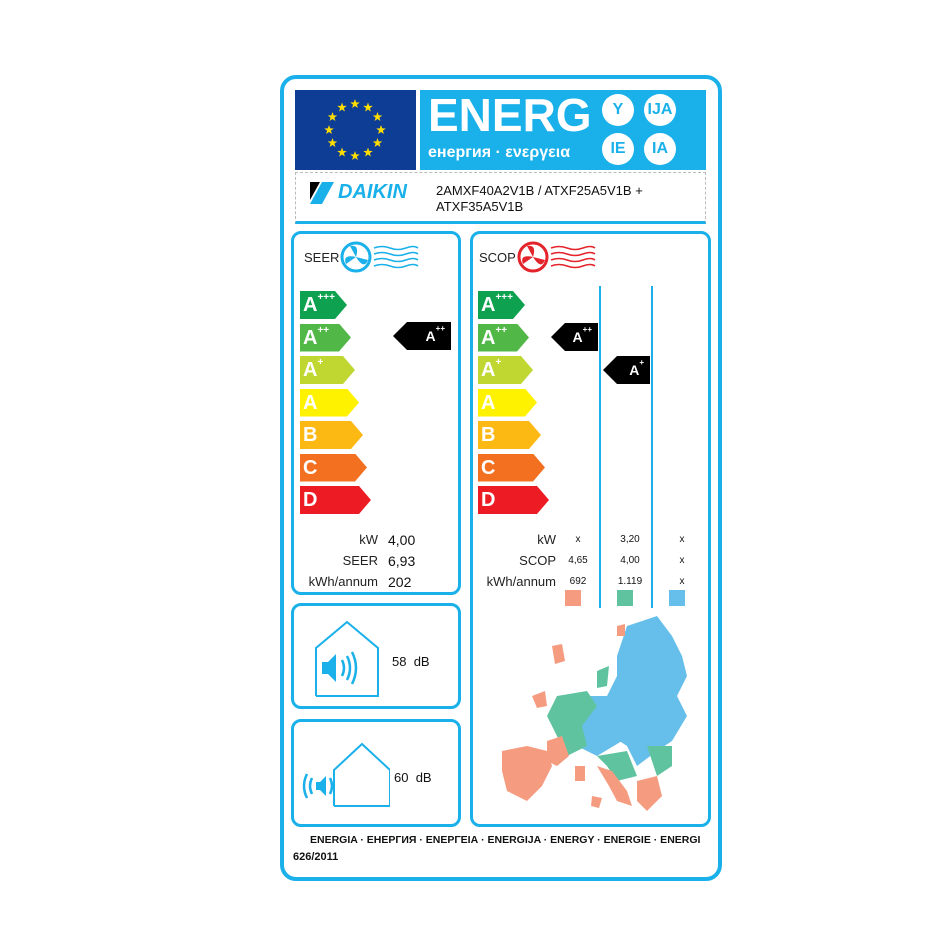 Image resolution: width=948 pixels, height=948 pixels. I want to click on seer-title: SEER, so click(322, 257).